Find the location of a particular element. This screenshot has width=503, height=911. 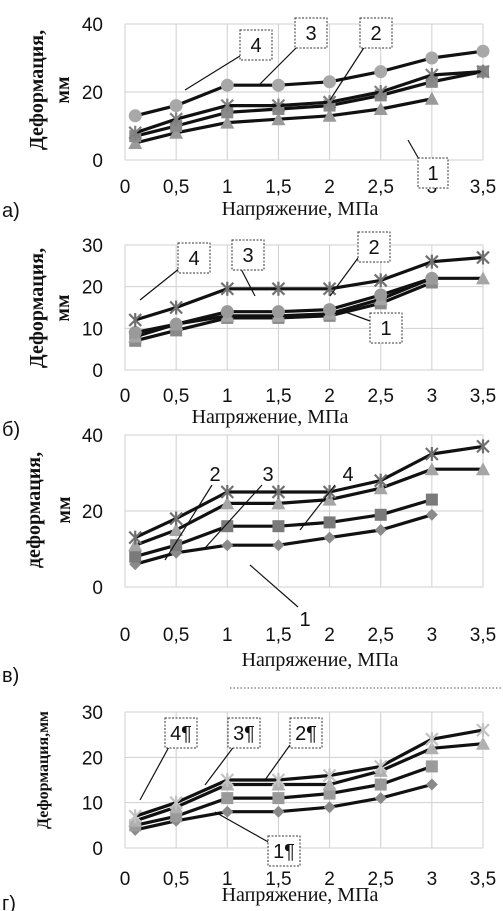

y-axis-label-line: Деформация,мм is located at coordinates (43, 770).